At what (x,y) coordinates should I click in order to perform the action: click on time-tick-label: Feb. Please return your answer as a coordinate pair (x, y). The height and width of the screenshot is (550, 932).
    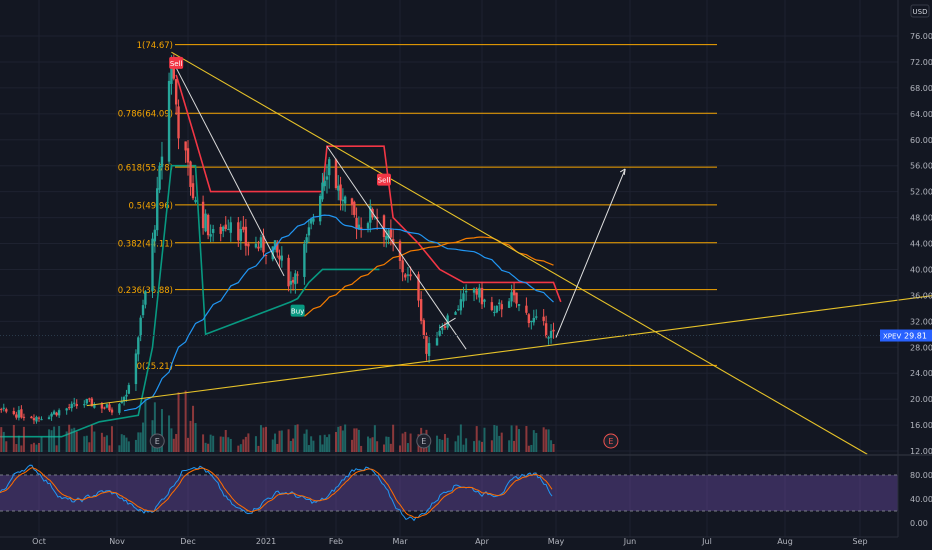
    Looking at the image, I should click on (336, 541).